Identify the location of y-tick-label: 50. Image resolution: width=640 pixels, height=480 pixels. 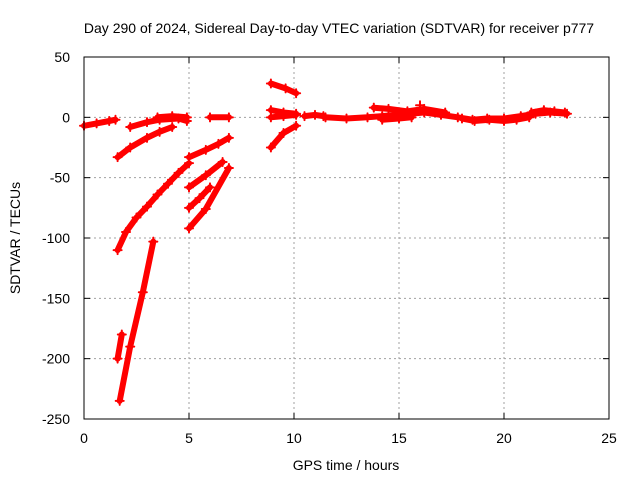
(62, 57).